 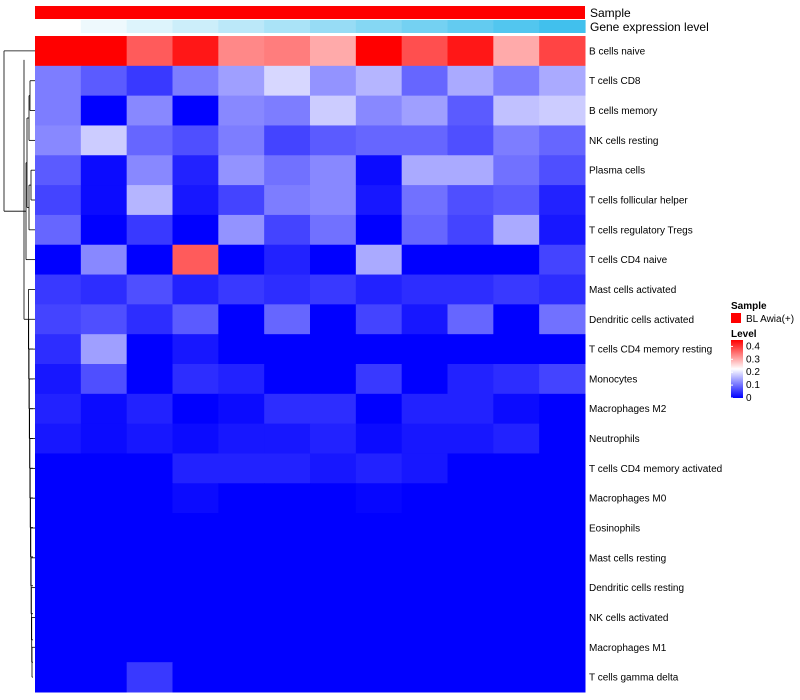 What do you see at coordinates (638, 201) in the screenshot?
I see `row-label: T cells follicular helper` at bounding box center [638, 201].